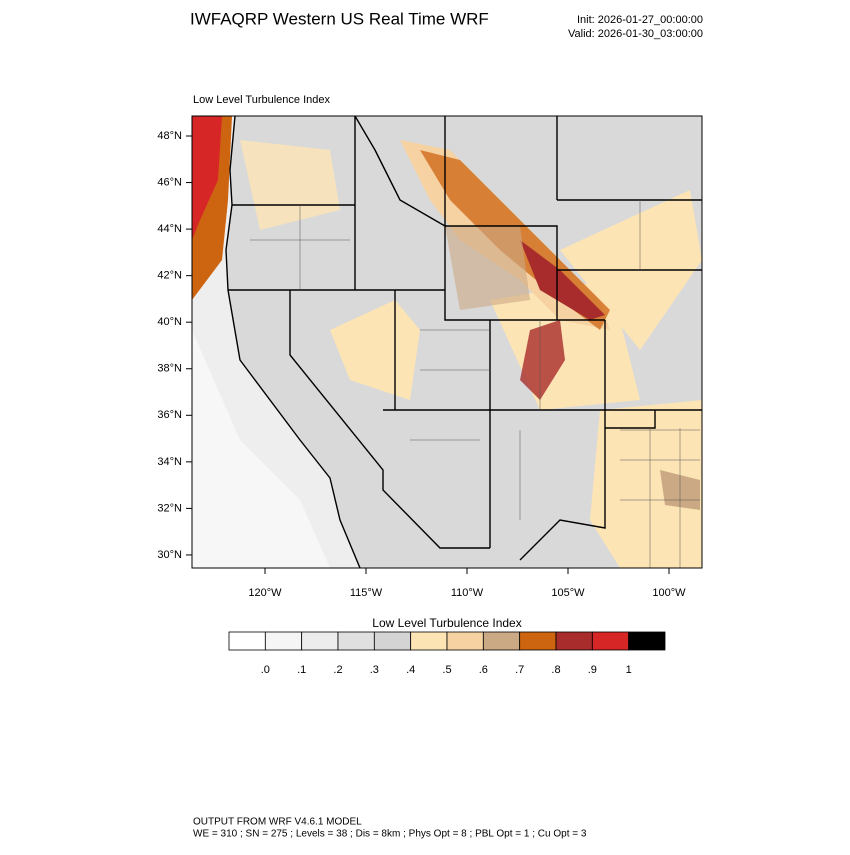 The width and height of the screenshot is (850, 855). Describe the element at coordinates (366, 593) in the screenshot. I see `lon-label: 115°W` at that location.